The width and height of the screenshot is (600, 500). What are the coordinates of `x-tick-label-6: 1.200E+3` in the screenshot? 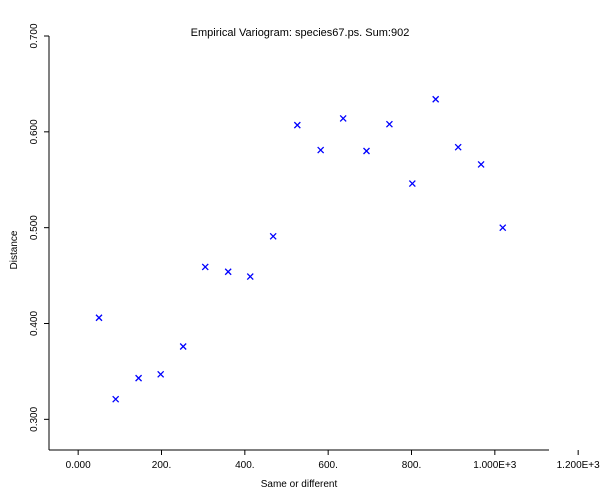 It's located at (578, 465).